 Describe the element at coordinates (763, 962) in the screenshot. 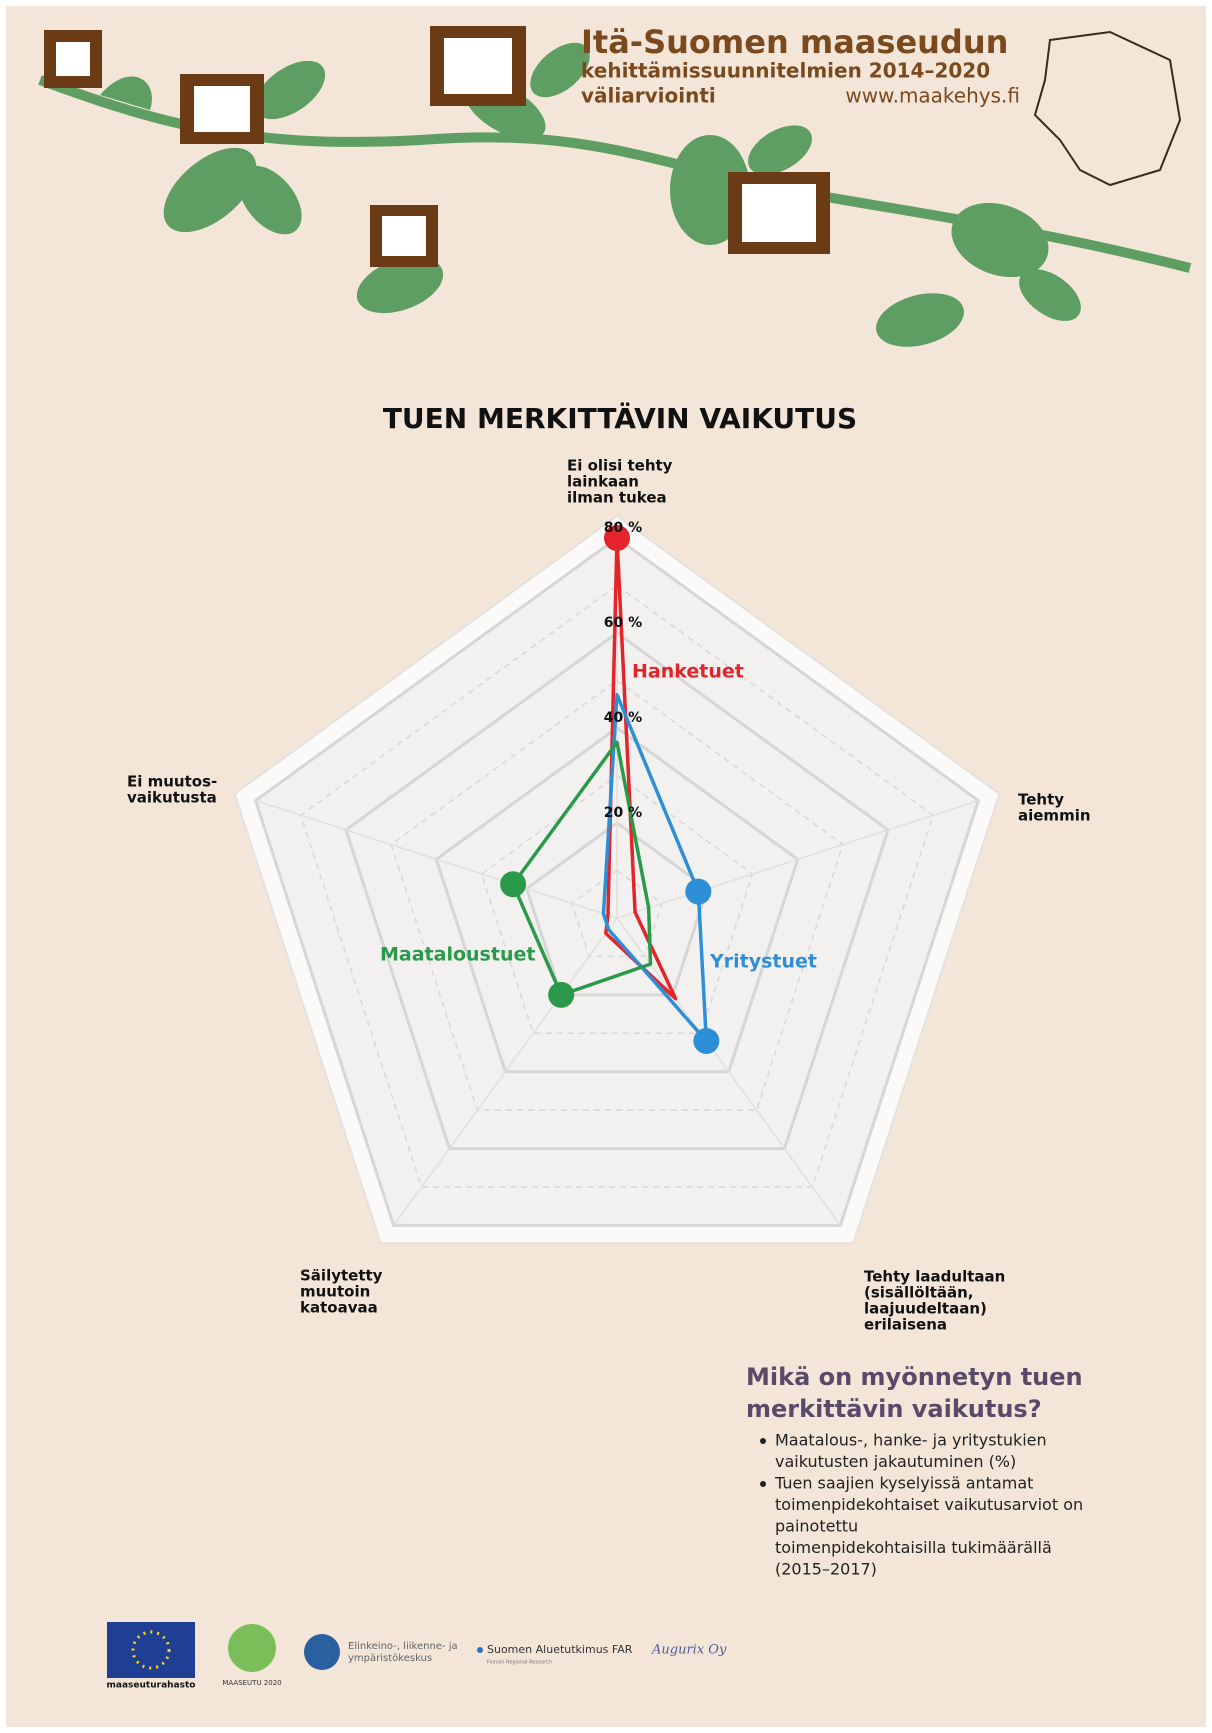

I see `series-label: Yritystuet` at that location.